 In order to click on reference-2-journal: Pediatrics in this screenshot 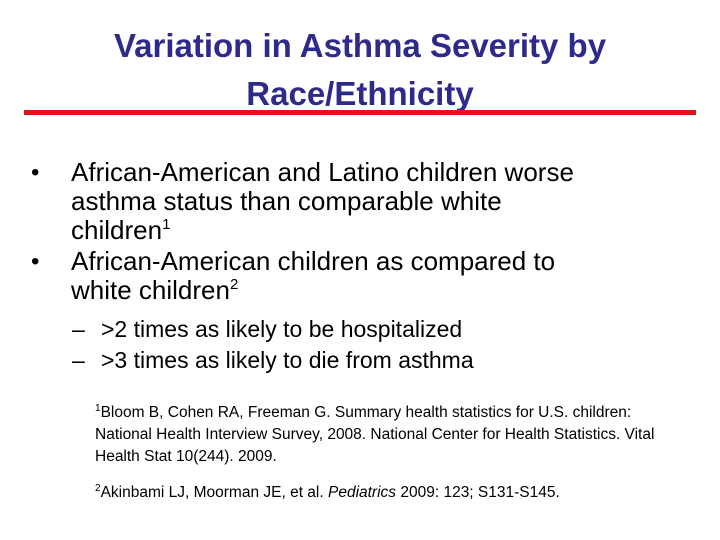, I will do `click(362, 492)`.